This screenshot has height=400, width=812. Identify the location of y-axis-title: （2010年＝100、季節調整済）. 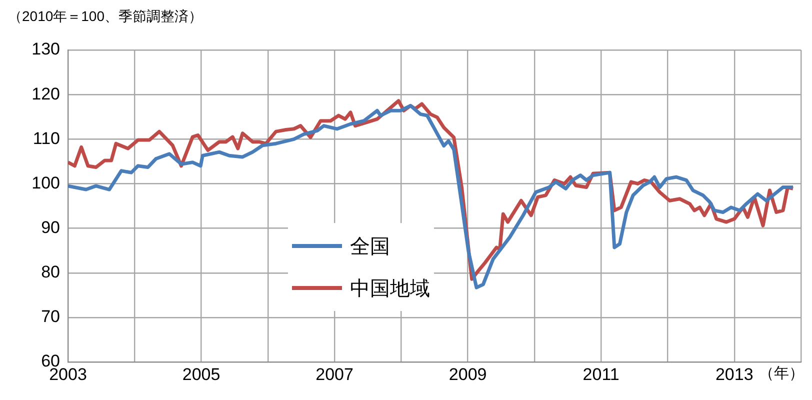
(105, 17).